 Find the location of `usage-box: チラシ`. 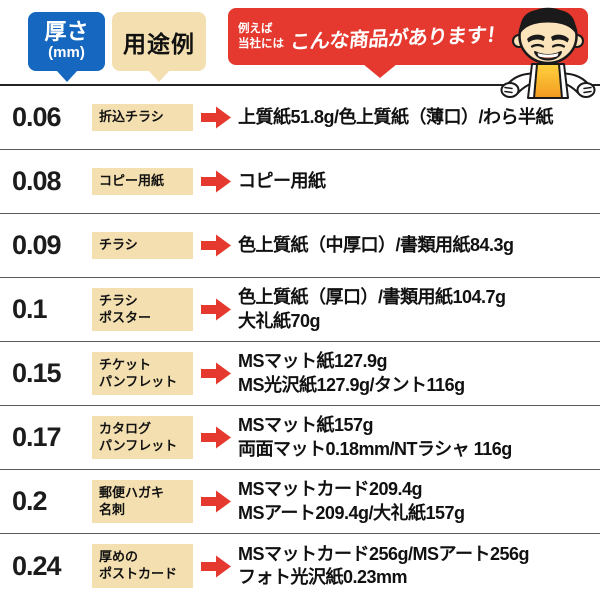

usage-box: チラシ is located at coordinates (142, 245).